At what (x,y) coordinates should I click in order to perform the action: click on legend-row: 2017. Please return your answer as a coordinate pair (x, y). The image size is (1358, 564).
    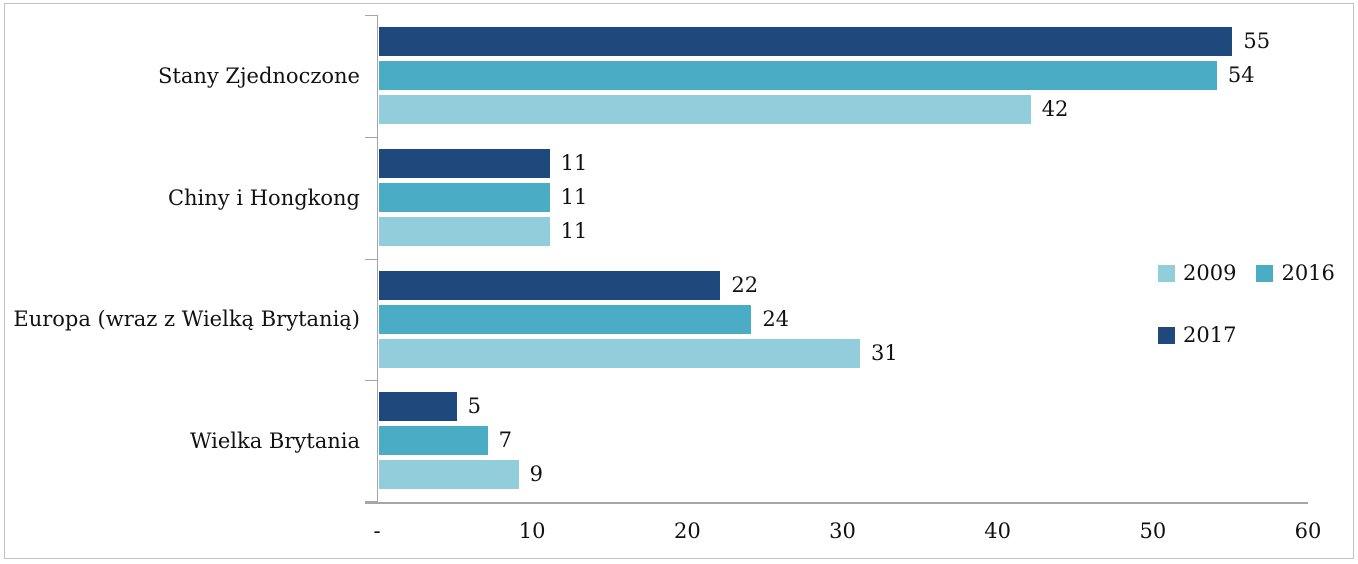
    Looking at the image, I should click on (1246, 335).